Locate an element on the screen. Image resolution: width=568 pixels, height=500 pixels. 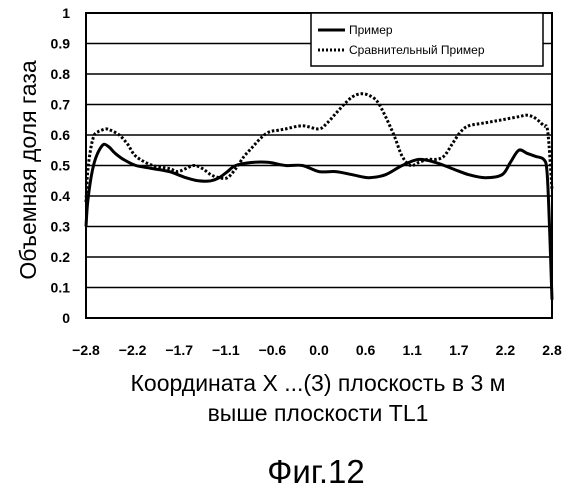
y-tick-label: 0.5 is located at coordinates (61, 166).